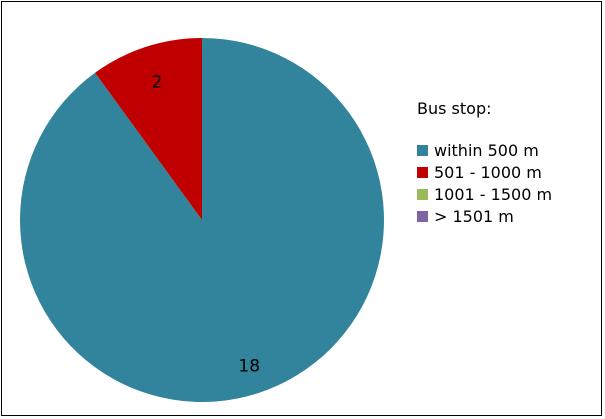 This screenshot has width=605, height=419. I want to click on legend-item-1001-1500: 1001 - 1500 m, so click(507, 194).